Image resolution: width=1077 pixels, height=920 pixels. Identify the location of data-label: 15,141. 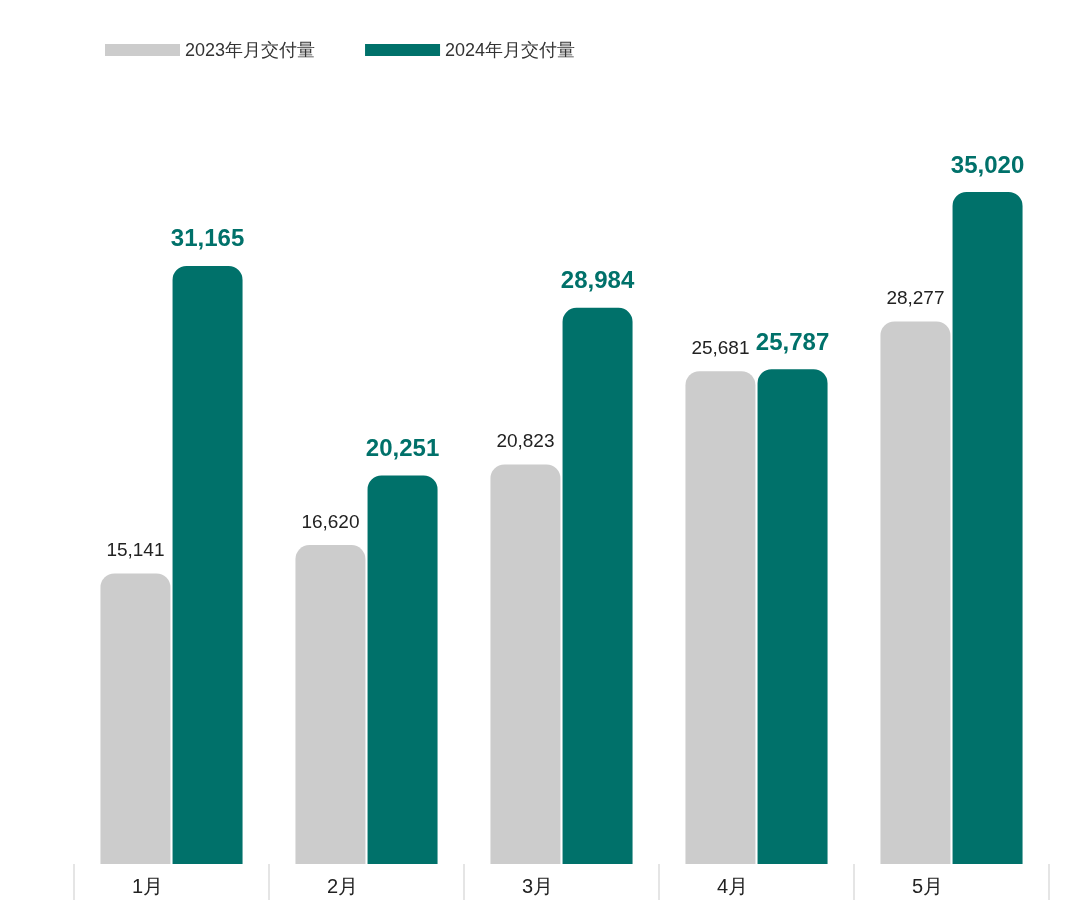
(135, 550).